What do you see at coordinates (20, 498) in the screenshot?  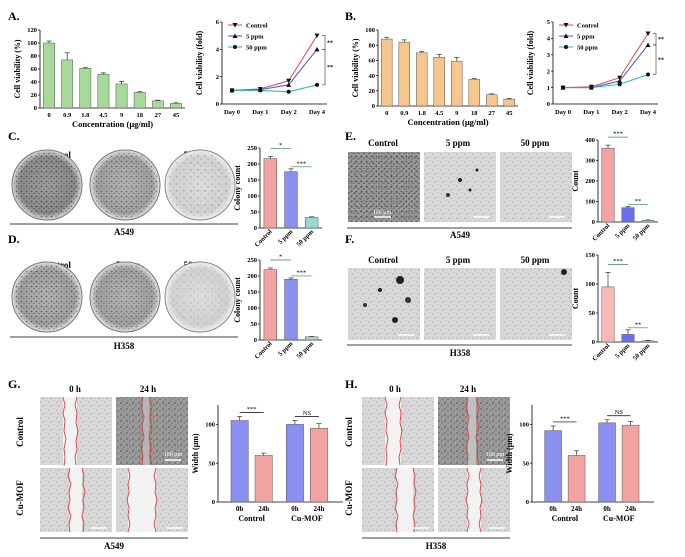 I see `row-label: Cu-MOF` at bounding box center [20, 498].